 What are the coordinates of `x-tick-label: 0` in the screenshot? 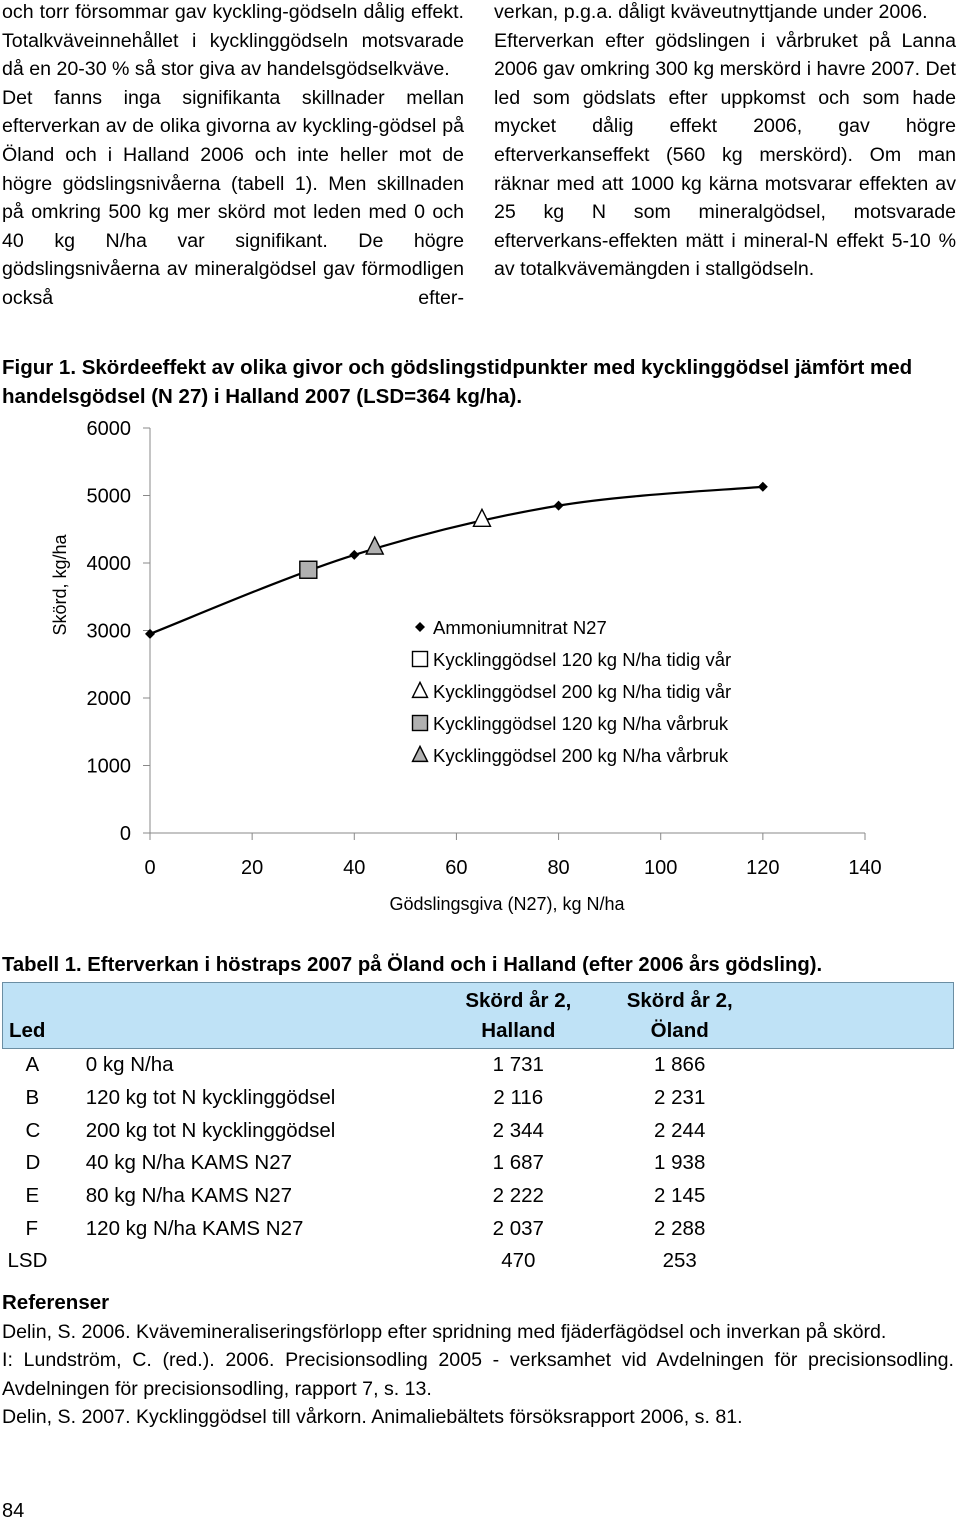 It's located at (149, 868).